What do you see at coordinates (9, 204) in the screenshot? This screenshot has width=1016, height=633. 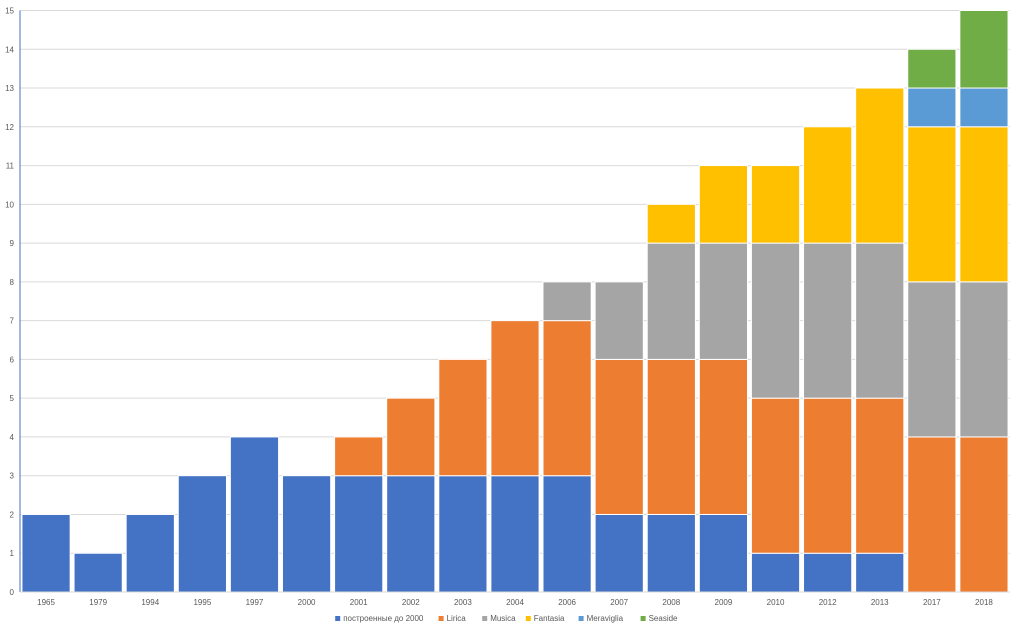 I see `y-tick-label: 10` at bounding box center [9, 204].